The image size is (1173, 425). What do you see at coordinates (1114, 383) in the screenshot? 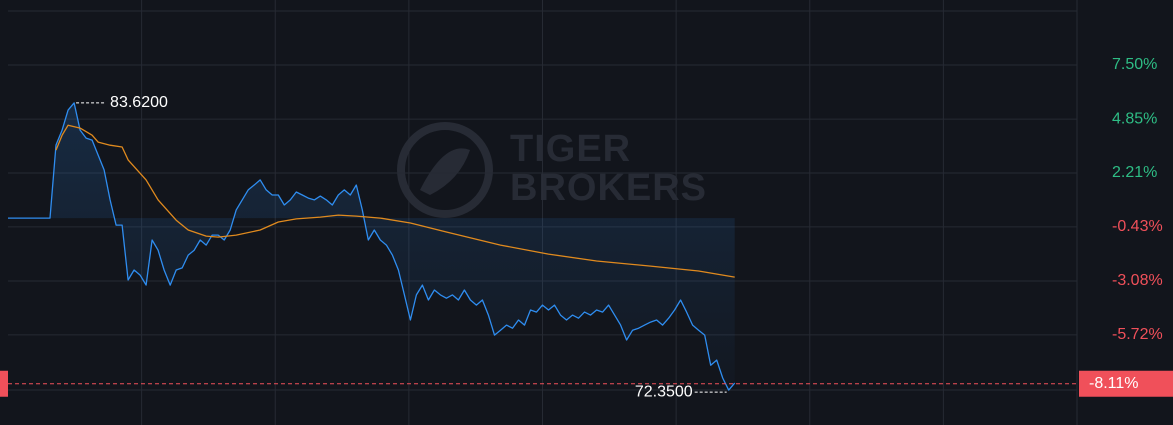
I see `last-value-label: -8.11%` at bounding box center [1114, 383].